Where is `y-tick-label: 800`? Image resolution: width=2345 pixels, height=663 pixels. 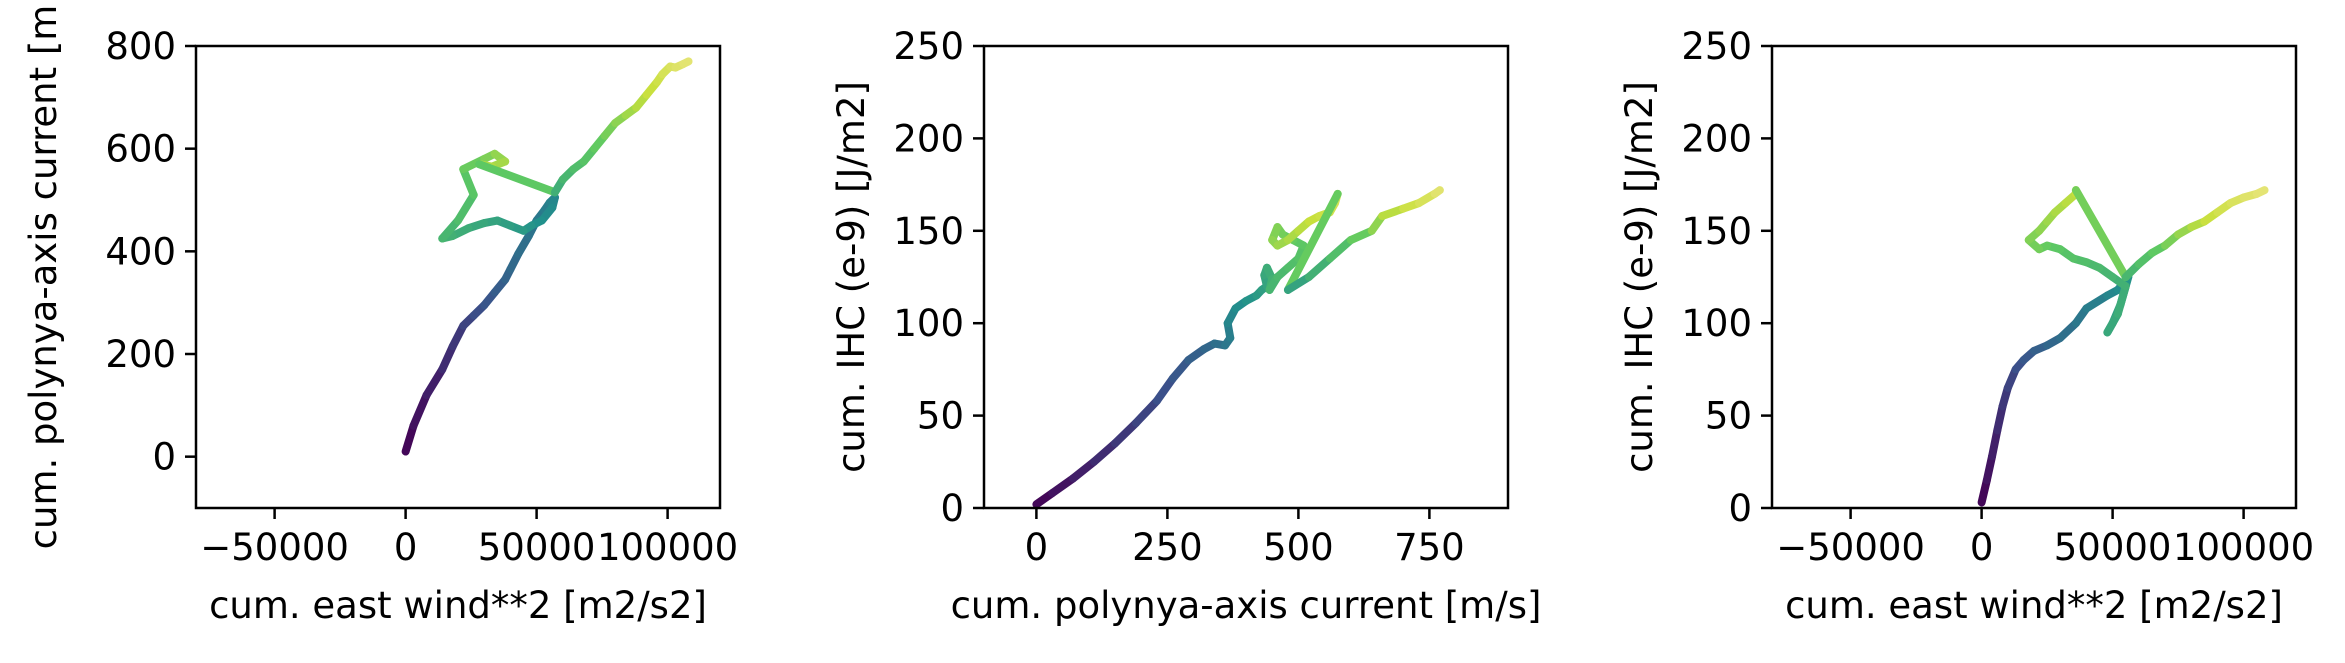
y-tick-label: 800 is located at coordinates (140, 46).